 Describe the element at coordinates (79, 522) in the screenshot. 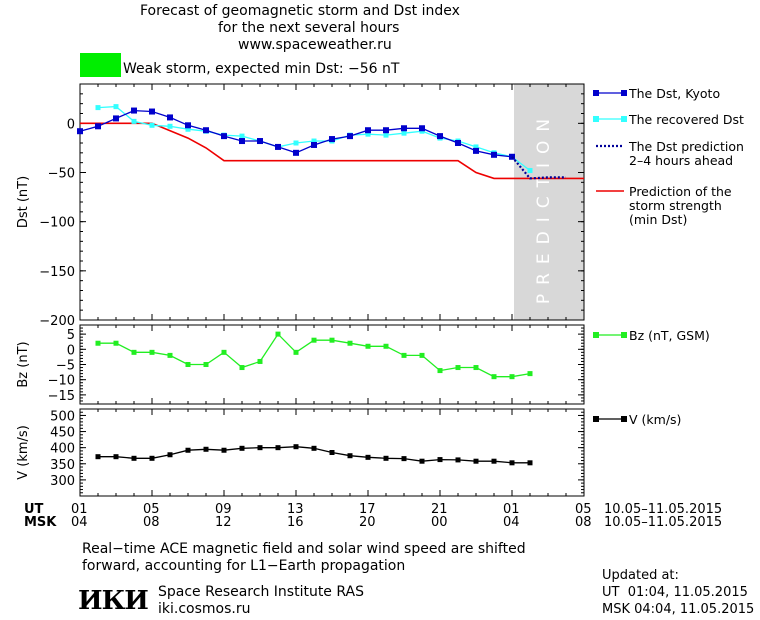

I see `x-tick-label-msk: 04` at that location.